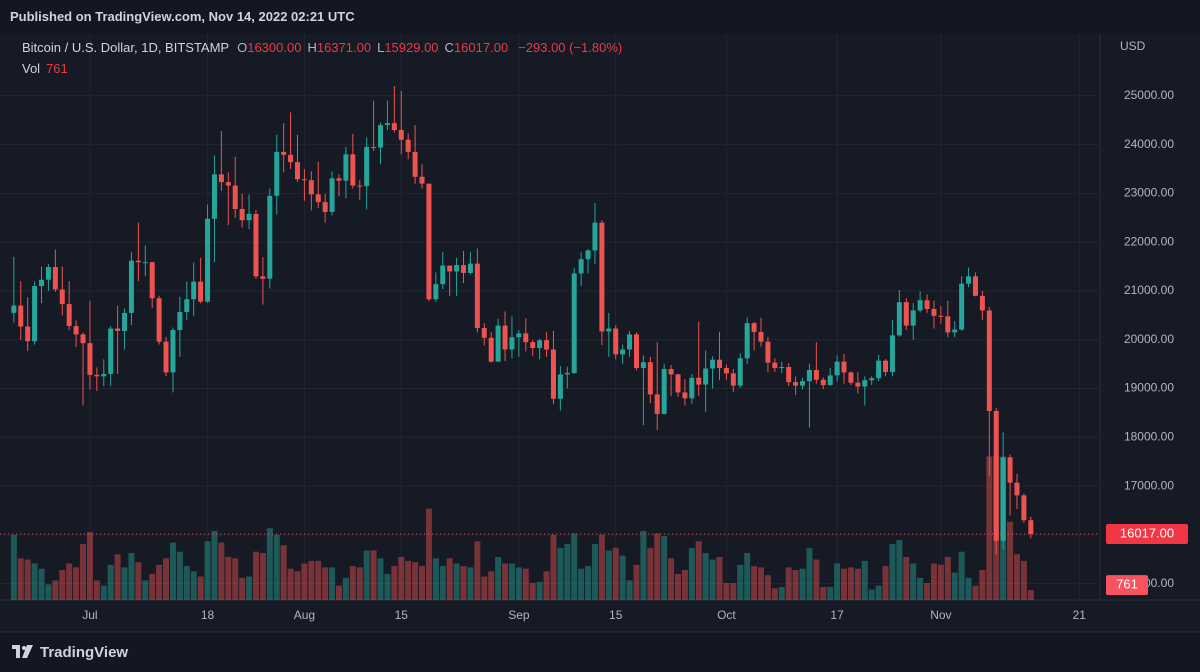 This screenshot has width=1200, height=672. What do you see at coordinates (940, 615) in the screenshot?
I see `x-tick-label: Nov` at bounding box center [940, 615].